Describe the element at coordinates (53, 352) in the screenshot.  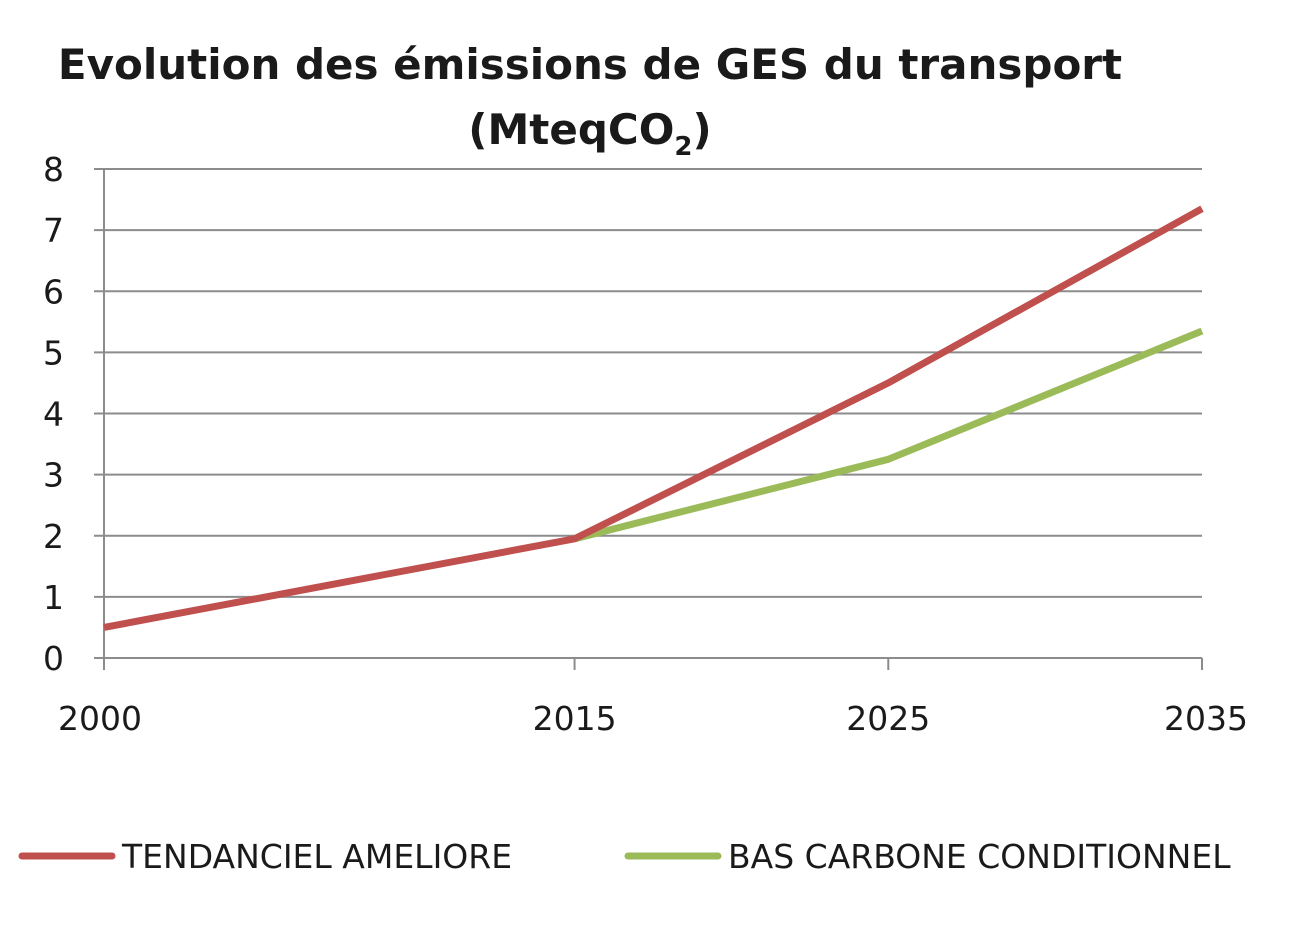
I see `y-tick-label: 5` at that location.